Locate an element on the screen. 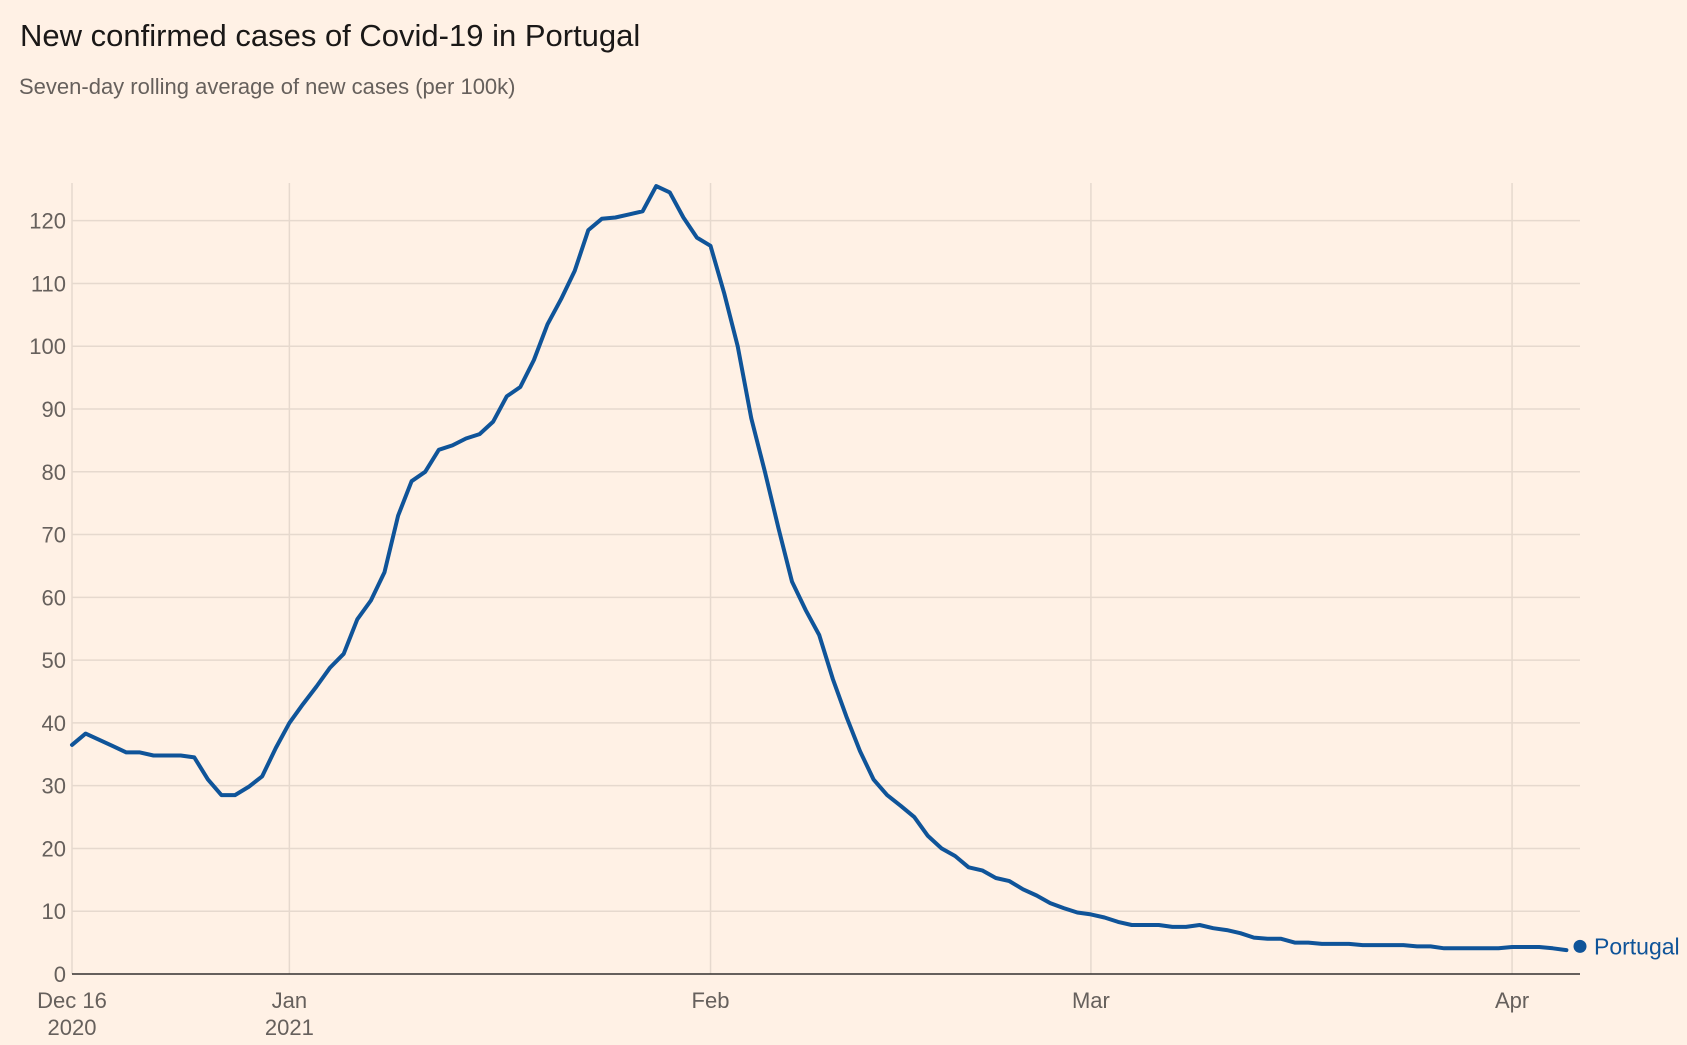 This screenshot has height=1045, width=1687. series-end-label: Portugal is located at coordinates (1637, 946).